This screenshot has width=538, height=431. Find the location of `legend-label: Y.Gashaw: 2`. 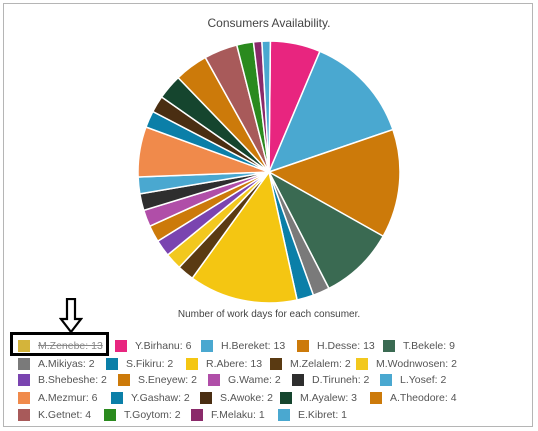

legend-label: Y.Gashaw: 2 is located at coordinates (160, 398).